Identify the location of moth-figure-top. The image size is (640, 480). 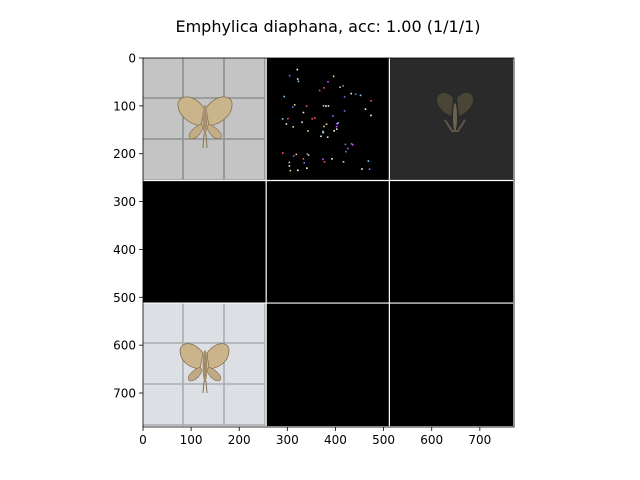
(205, 122).